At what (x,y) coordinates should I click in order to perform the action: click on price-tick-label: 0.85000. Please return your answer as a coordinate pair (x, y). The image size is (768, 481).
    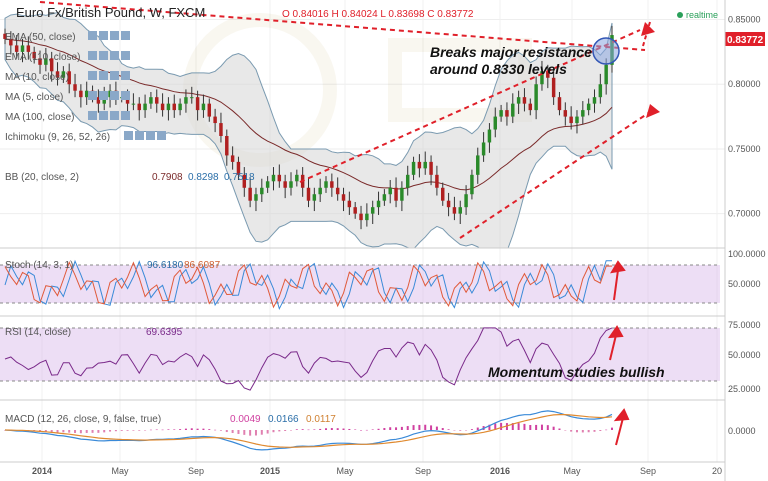
    Looking at the image, I should click on (744, 20).